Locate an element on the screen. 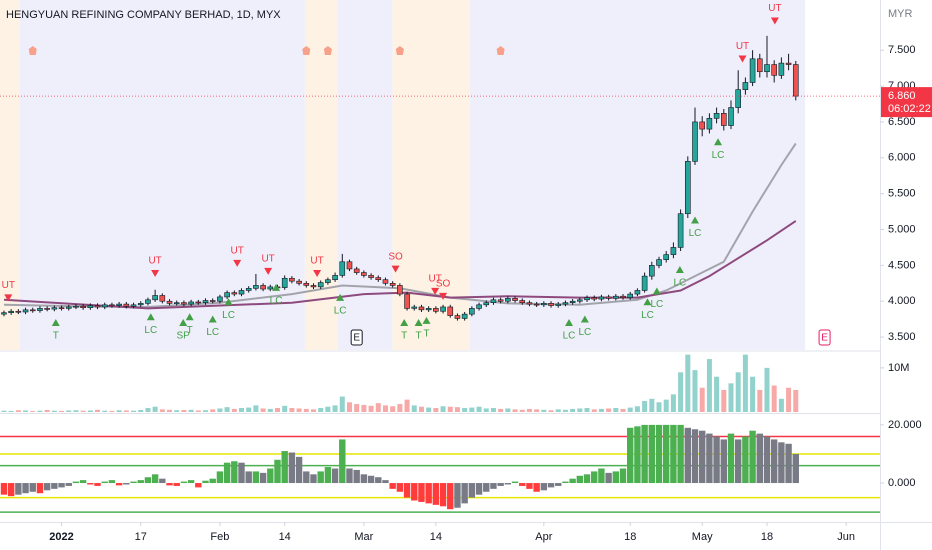 This screenshot has width=932, height=550. x-tick-label: Mar is located at coordinates (363, 537).